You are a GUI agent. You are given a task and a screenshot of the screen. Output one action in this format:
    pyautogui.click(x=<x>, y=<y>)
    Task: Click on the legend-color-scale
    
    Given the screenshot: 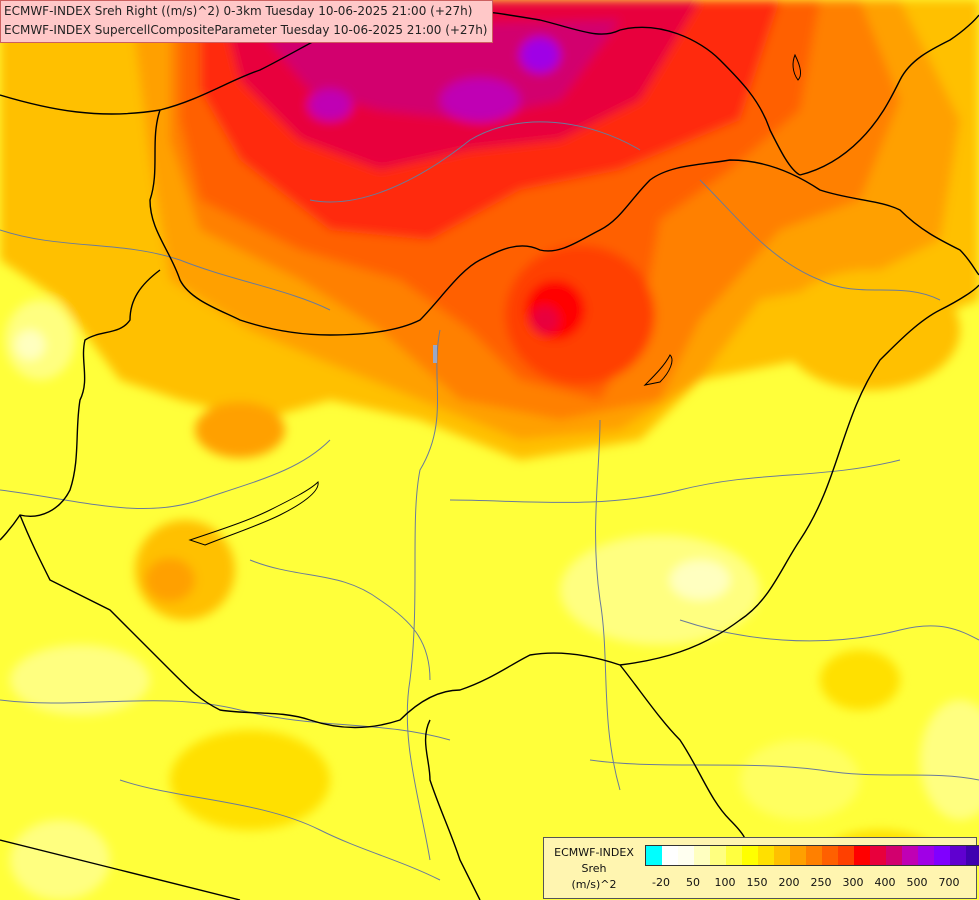 What is the action you would take?
    pyautogui.click(x=812, y=855)
    